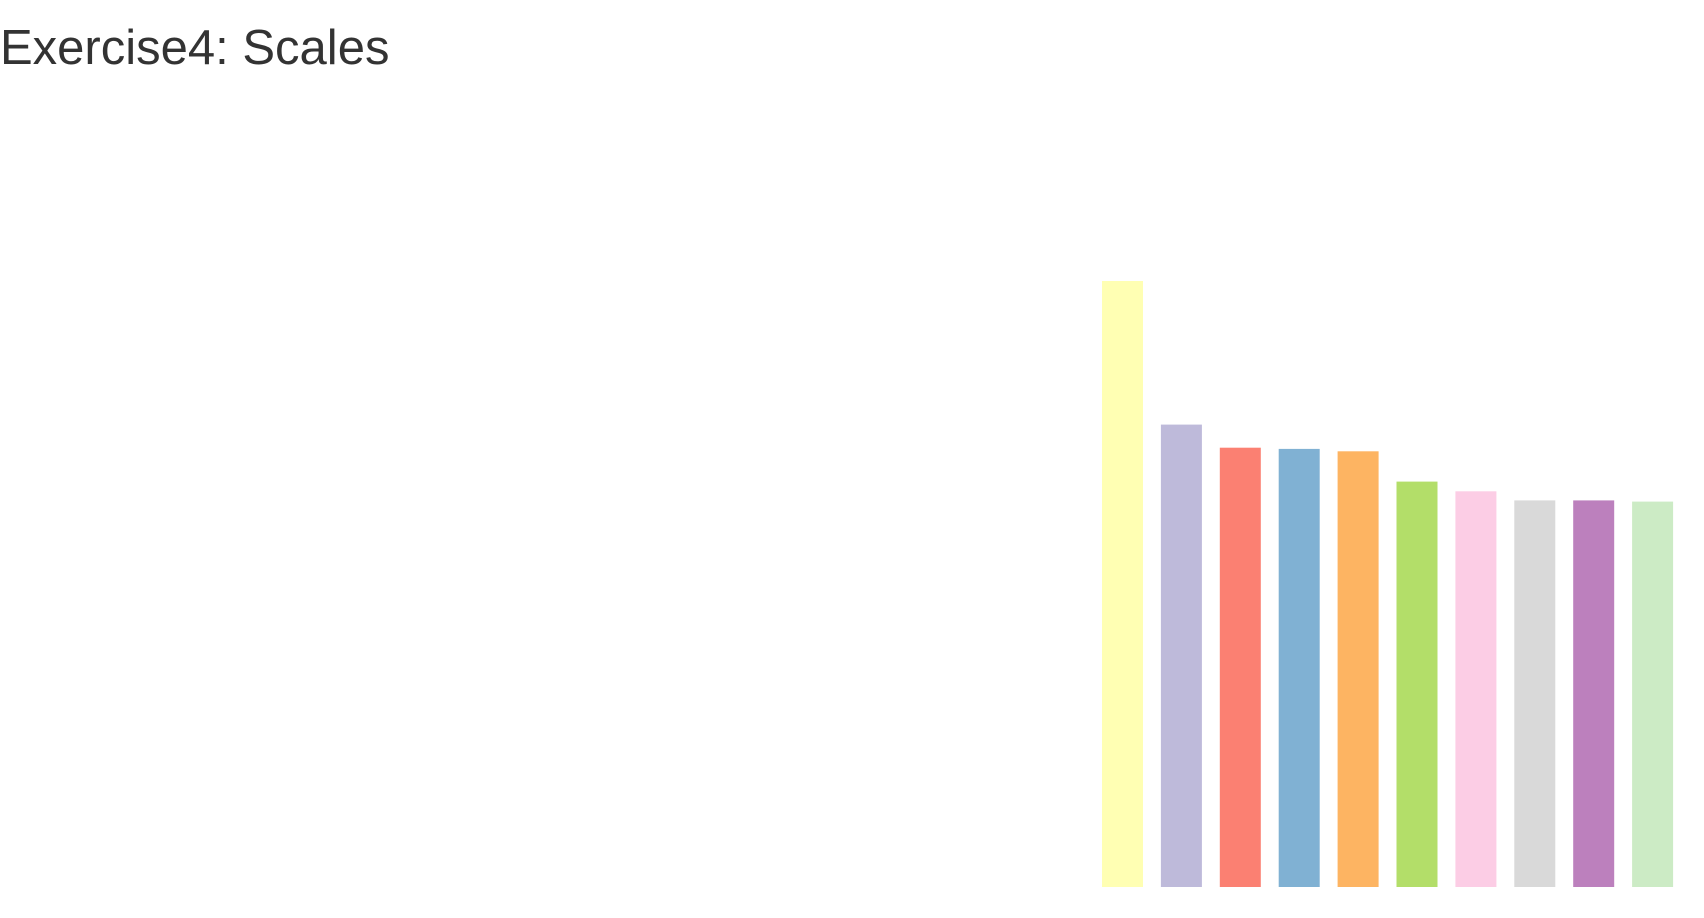 The height and width of the screenshot is (918, 1704). What do you see at coordinates (195, 48) in the screenshot?
I see `page-title: Exercise4: Scales` at bounding box center [195, 48].